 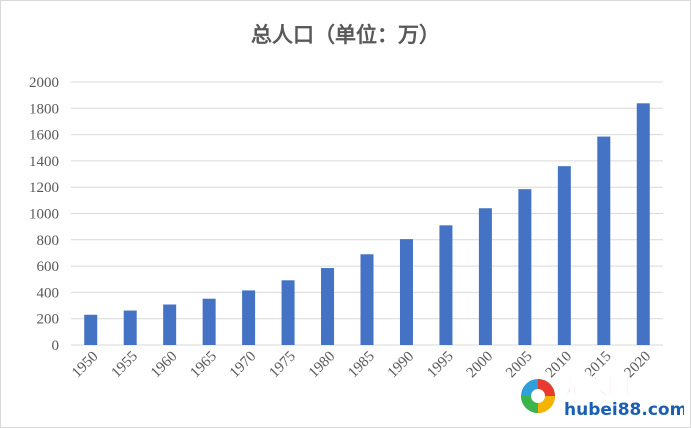 I want to click on x-tick-label: 1955, so click(x=125, y=365).